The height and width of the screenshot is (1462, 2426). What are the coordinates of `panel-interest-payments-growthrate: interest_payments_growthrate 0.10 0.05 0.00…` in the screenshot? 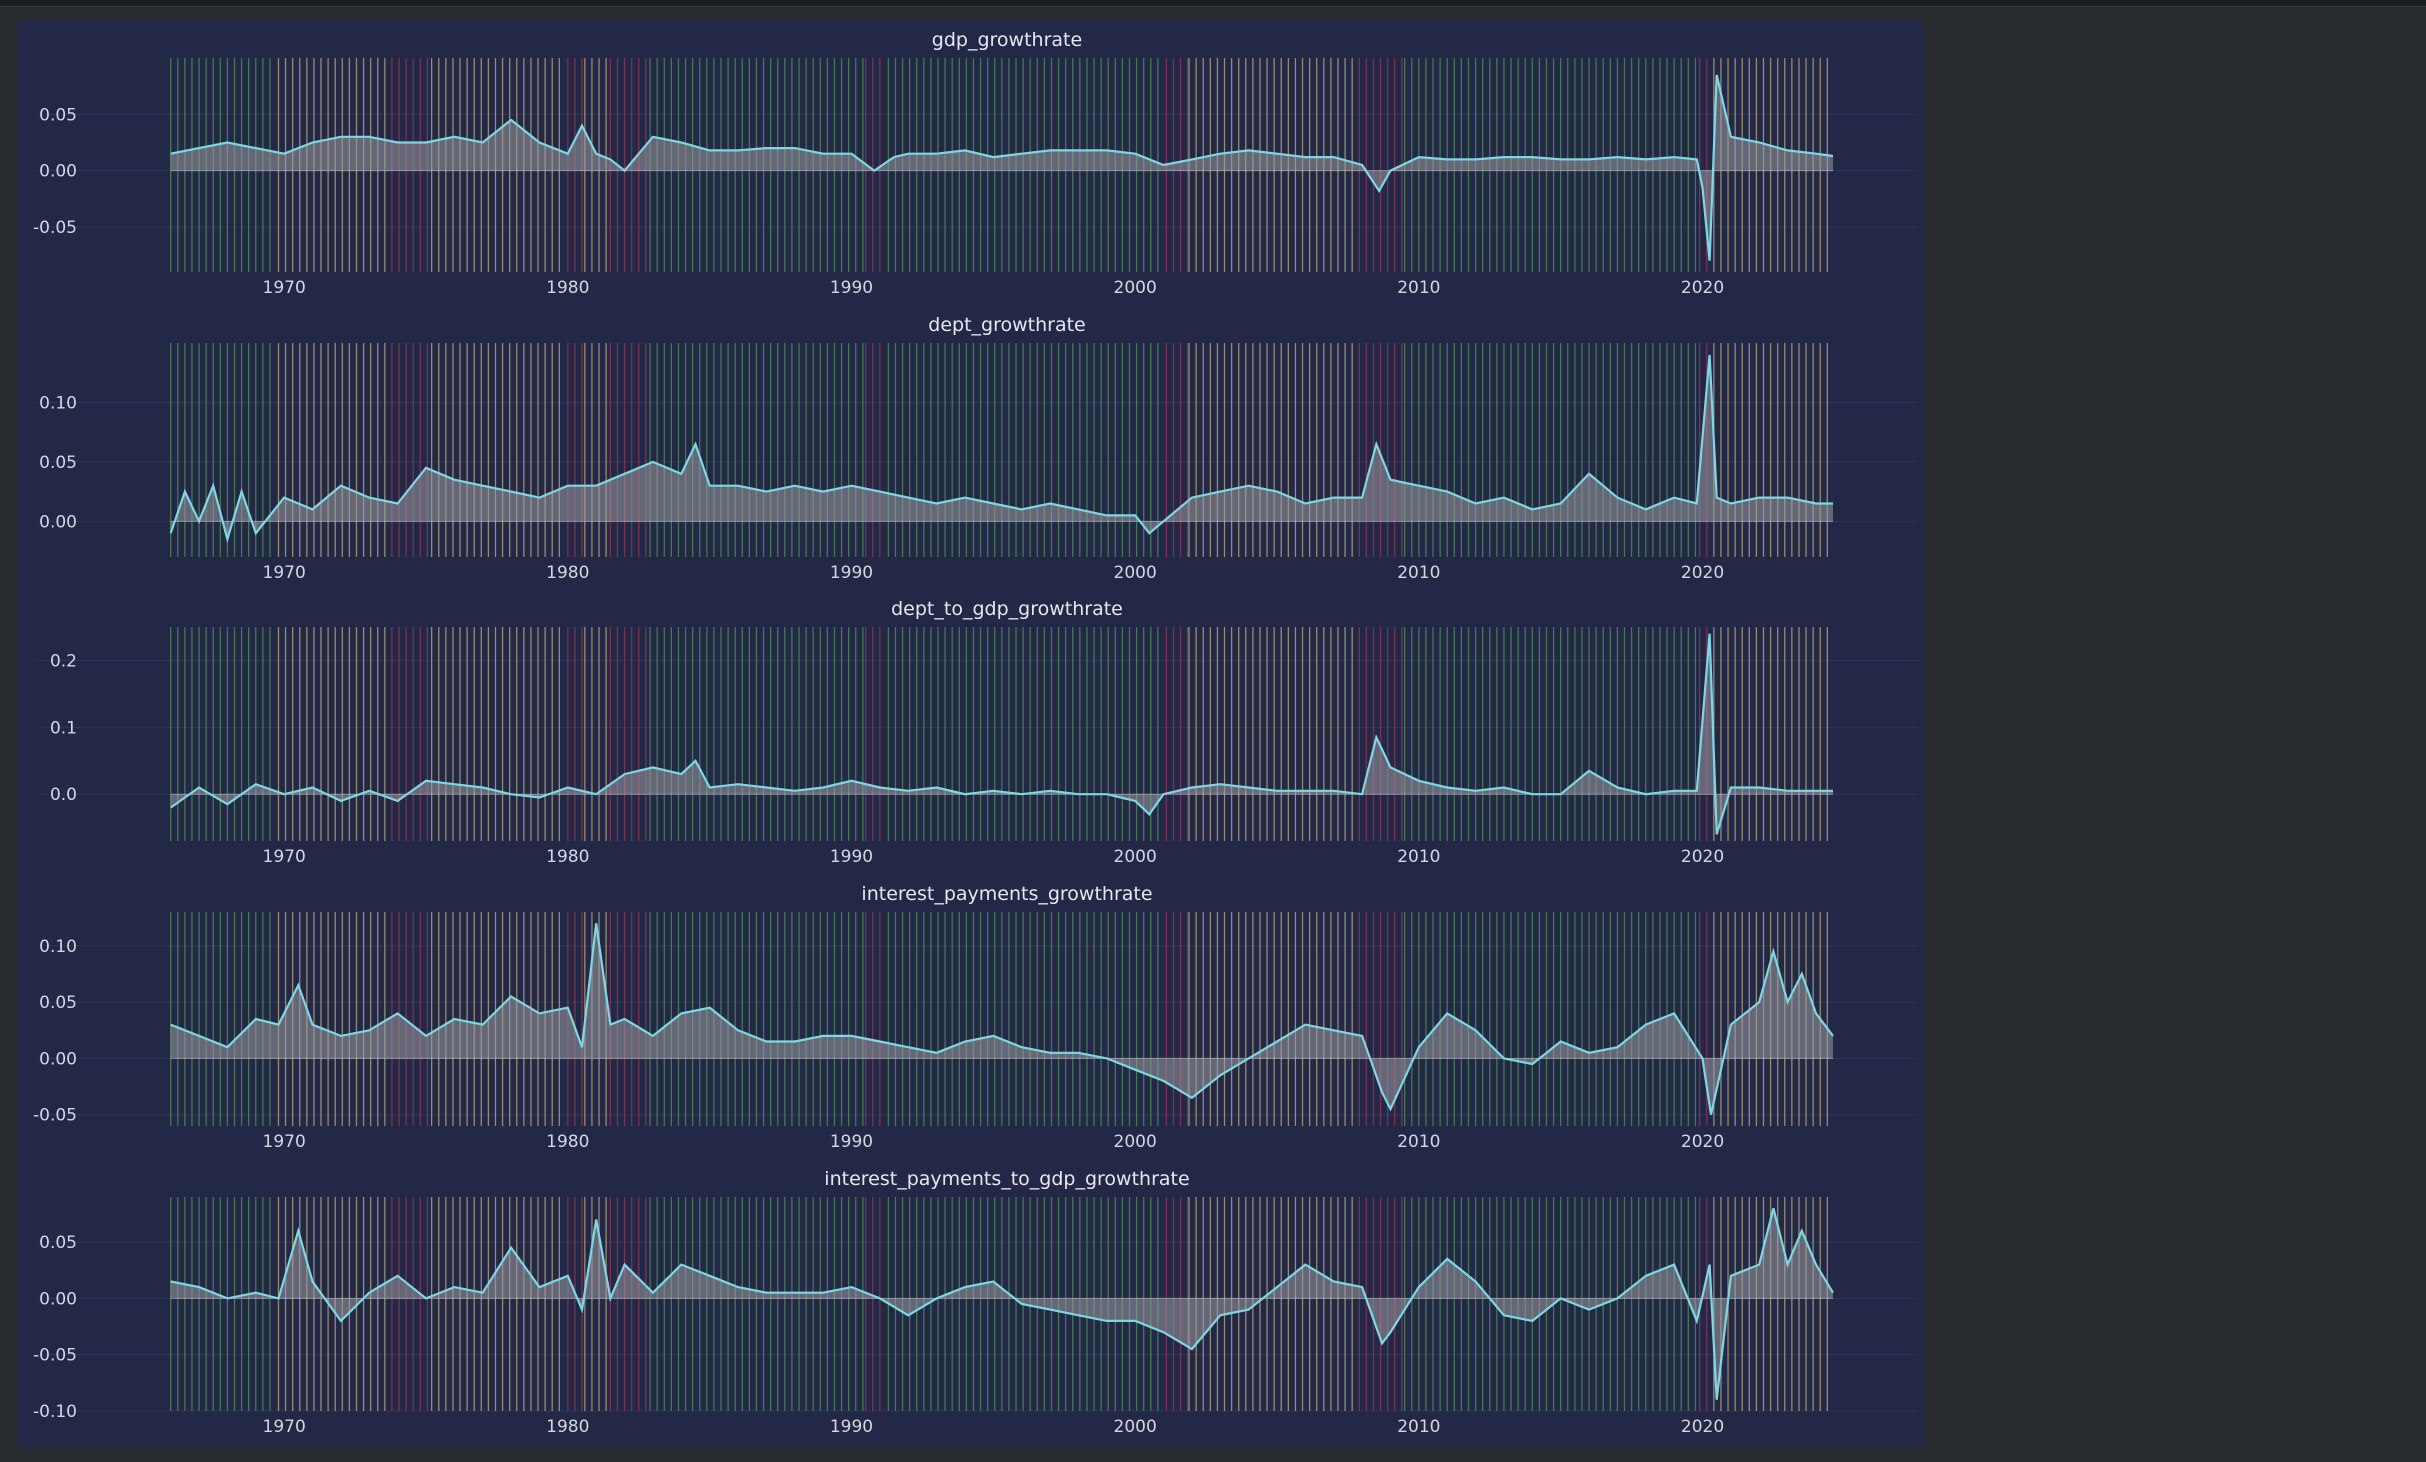 It's located at (975, 1017).